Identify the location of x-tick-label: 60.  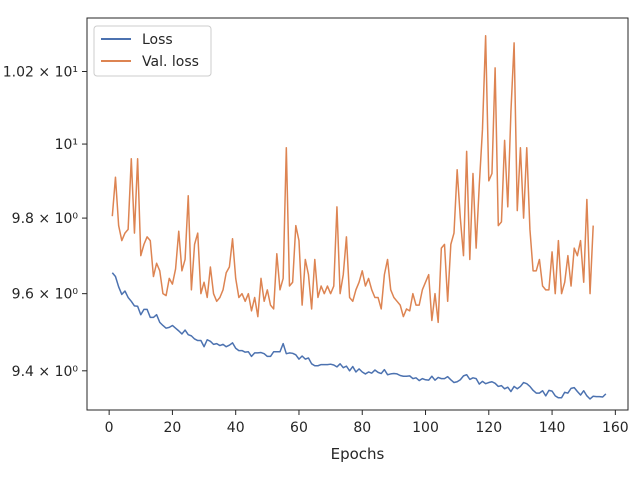
(299, 428).